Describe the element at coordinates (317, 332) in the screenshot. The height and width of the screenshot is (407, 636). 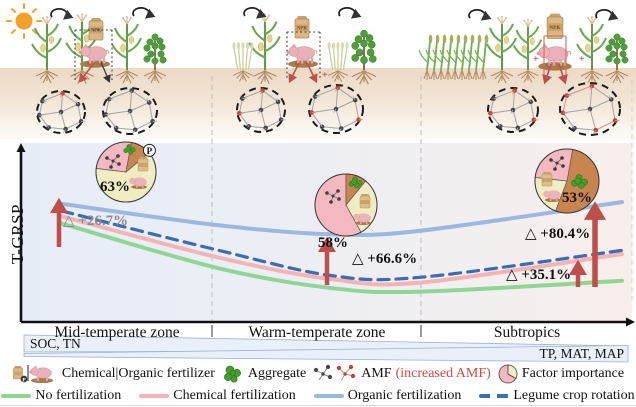
I see `zone-label-warm-temperate: Warm-temperate zone` at that location.